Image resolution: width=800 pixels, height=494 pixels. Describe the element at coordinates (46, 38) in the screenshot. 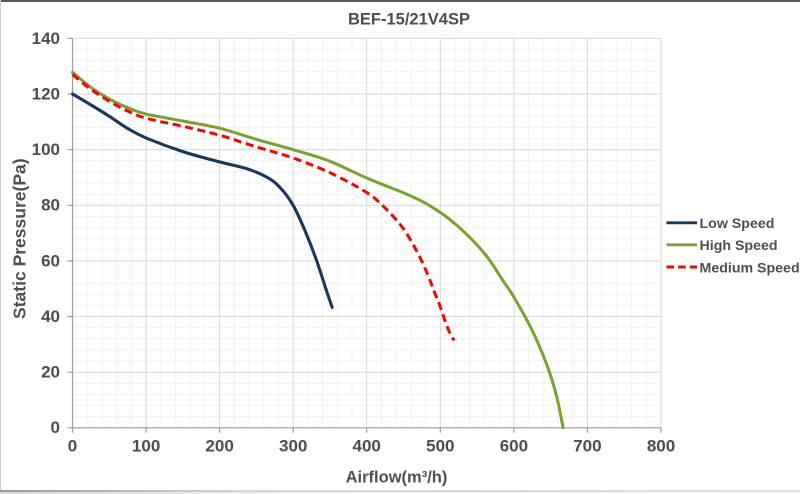

I see `svg-text: 140` at that location.